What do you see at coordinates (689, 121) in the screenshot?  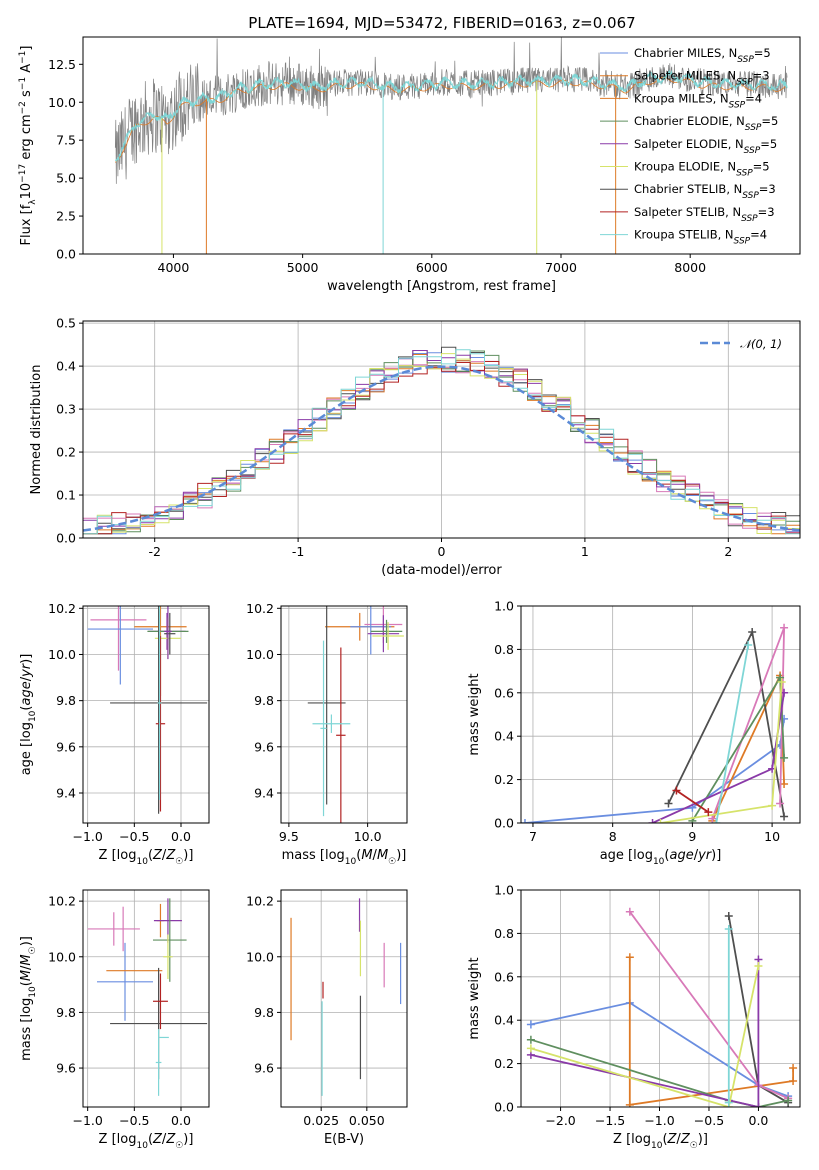 I see `label-part: Chabrier ELODIE, N` at bounding box center [689, 121].